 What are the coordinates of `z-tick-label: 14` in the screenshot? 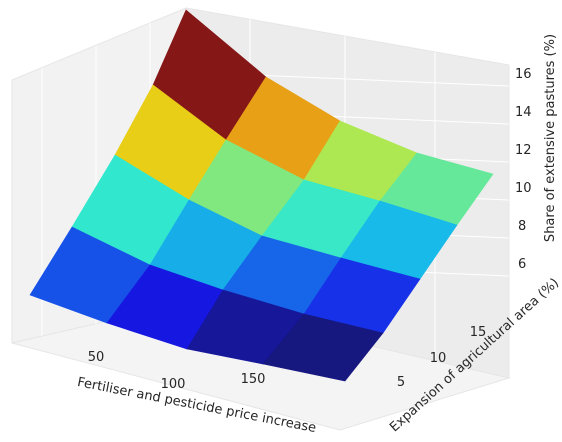 It's located at (523, 112).